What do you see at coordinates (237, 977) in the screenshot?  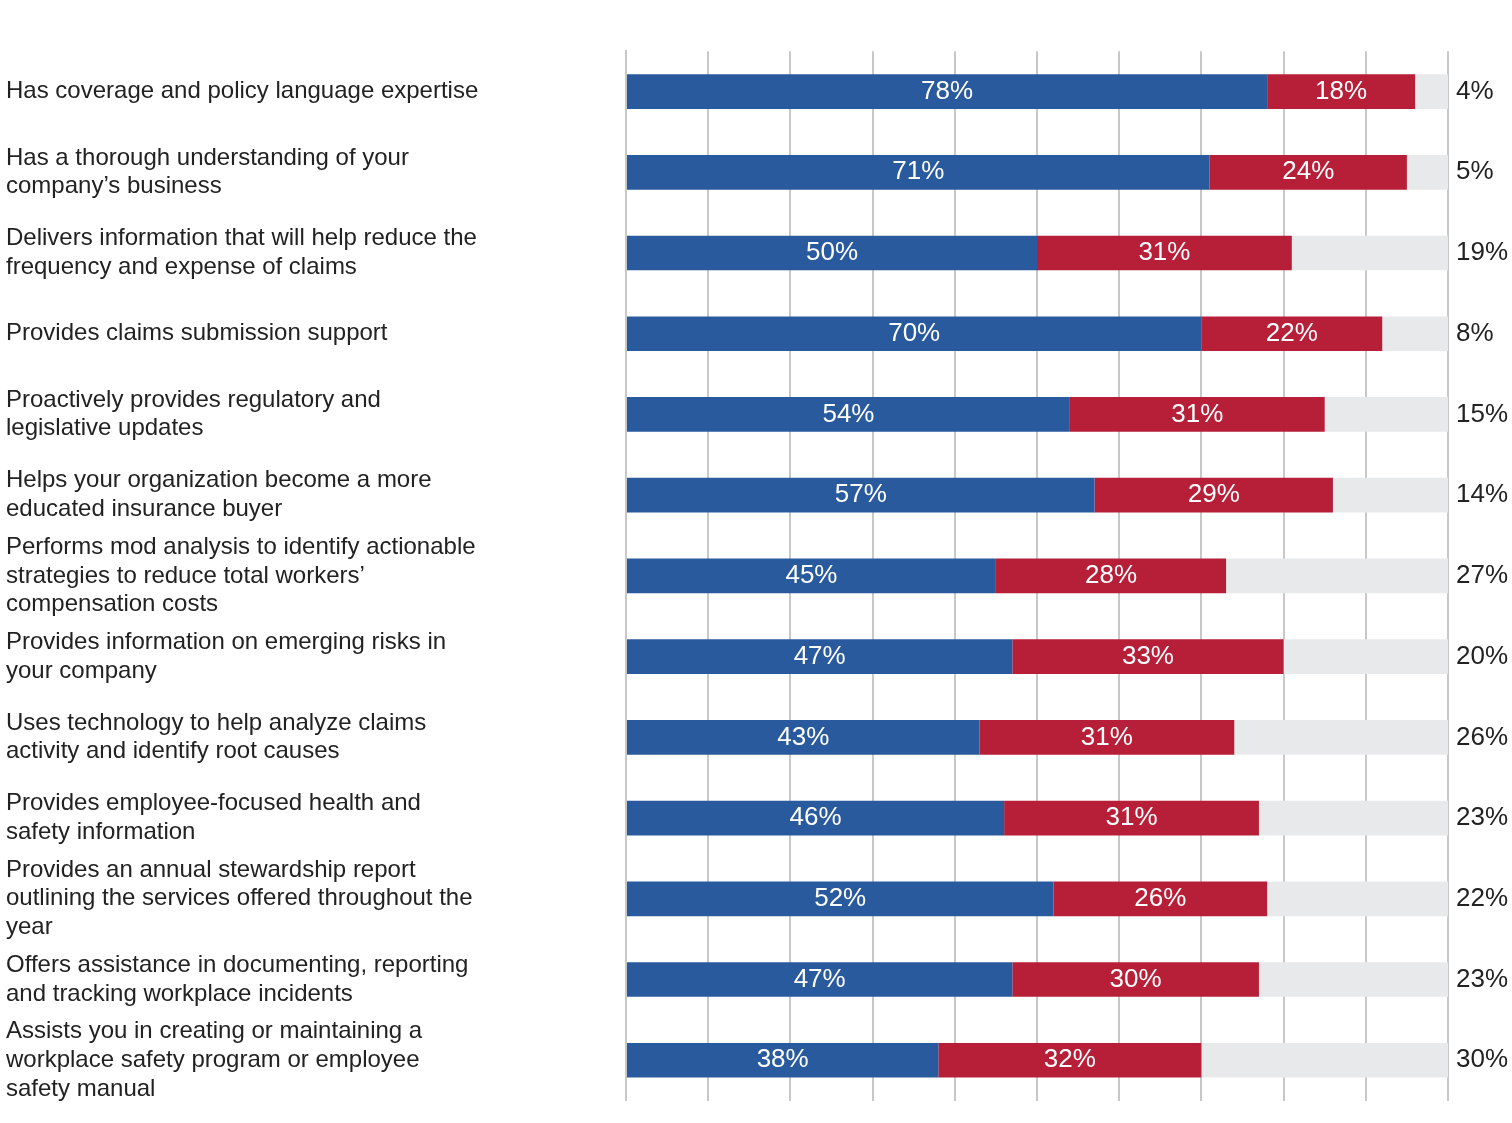 I see `y-tick-label: Offers assistance in documenting, reporting and tracking workplace incidents` at bounding box center [237, 977].